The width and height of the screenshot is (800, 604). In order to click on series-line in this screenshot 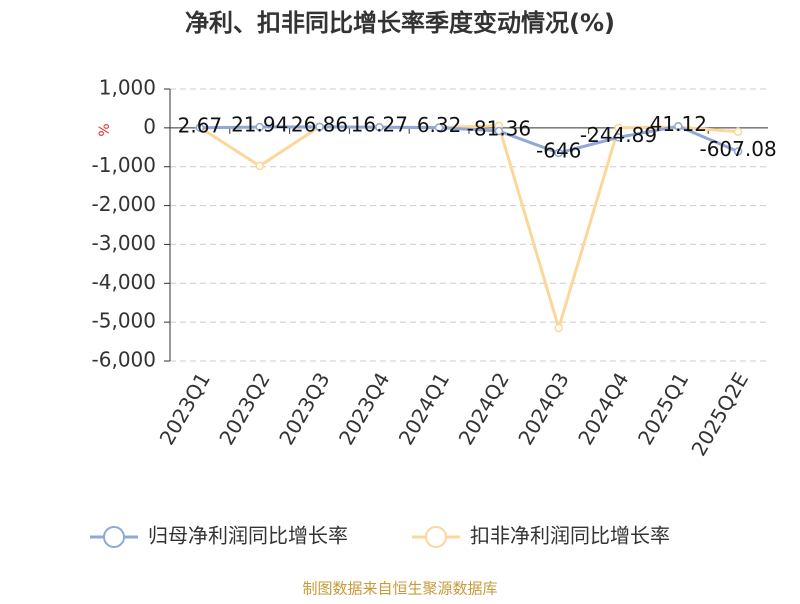, I will do `click(469, 139)`.